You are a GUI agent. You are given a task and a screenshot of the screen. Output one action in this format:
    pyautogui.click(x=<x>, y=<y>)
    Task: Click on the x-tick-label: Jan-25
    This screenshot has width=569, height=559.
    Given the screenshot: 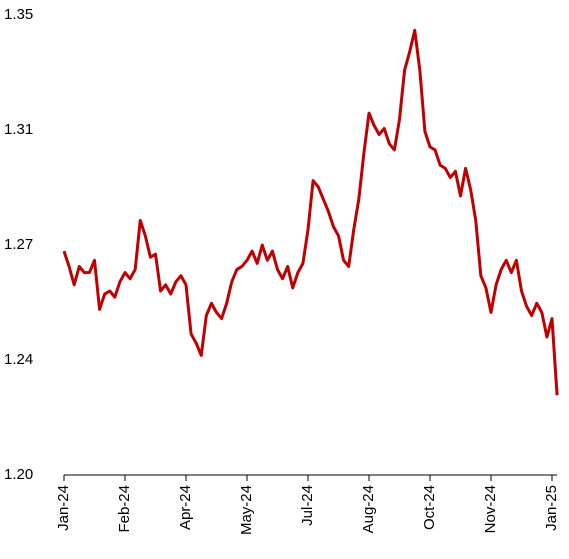 What is the action you would take?
    pyautogui.click(x=551, y=508)
    